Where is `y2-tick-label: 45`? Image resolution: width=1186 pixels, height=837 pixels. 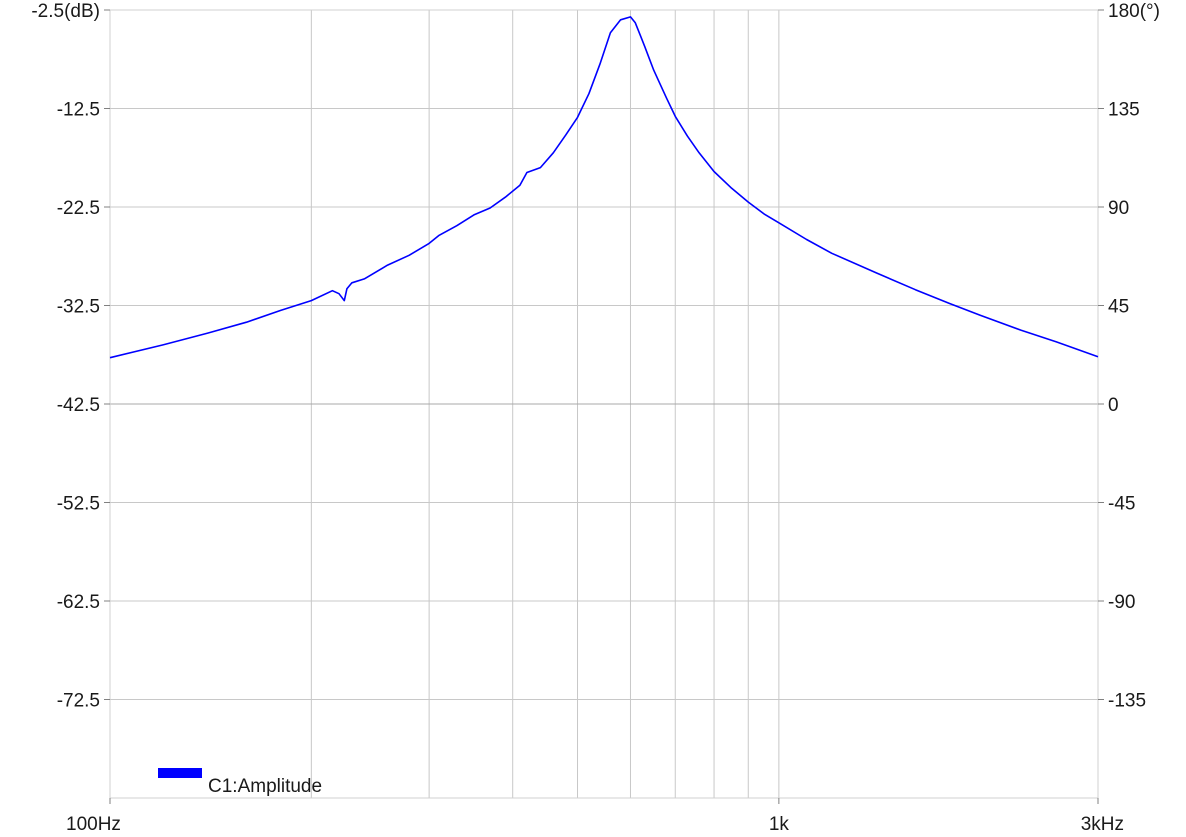 y2-tick-label: 45 is located at coordinates (1118, 307).